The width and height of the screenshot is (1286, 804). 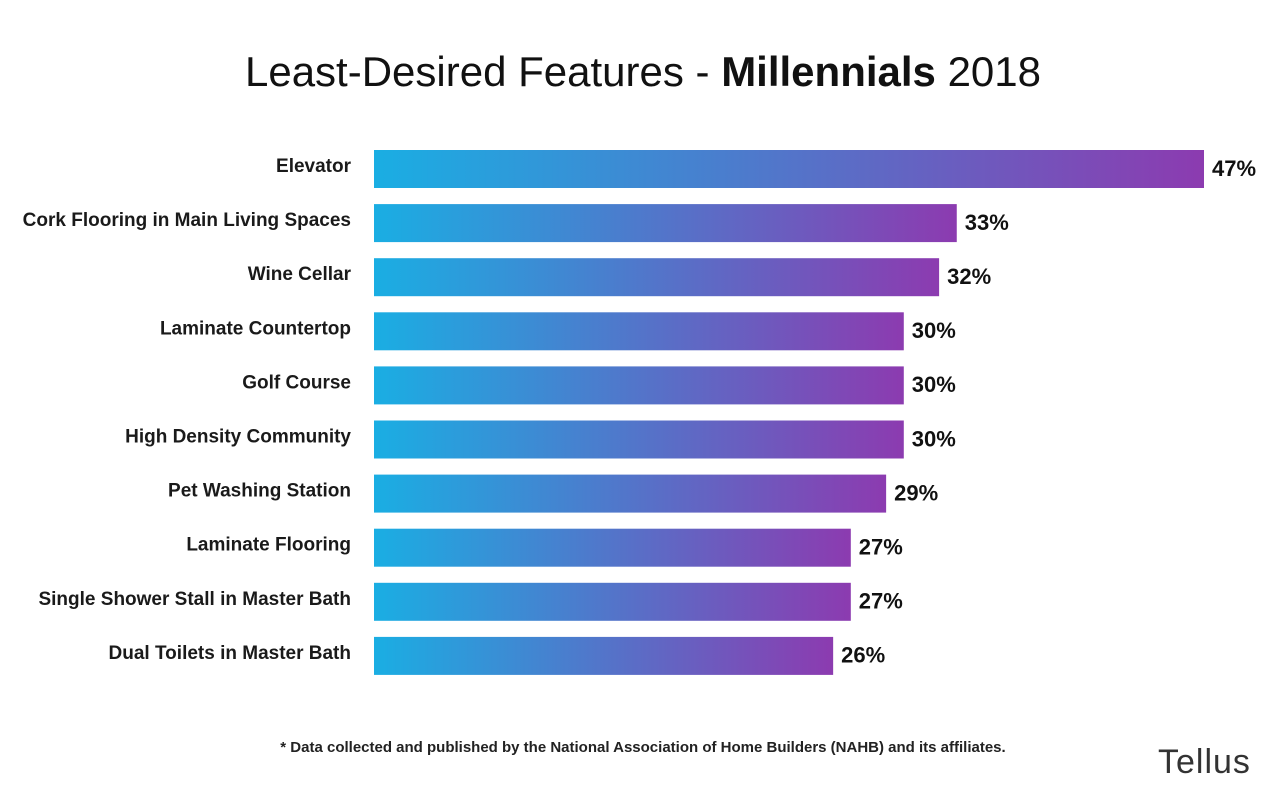 What do you see at coordinates (1234, 168) in the screenshot?
I see `value-label: 47%` at bounding box center [1234, 168].